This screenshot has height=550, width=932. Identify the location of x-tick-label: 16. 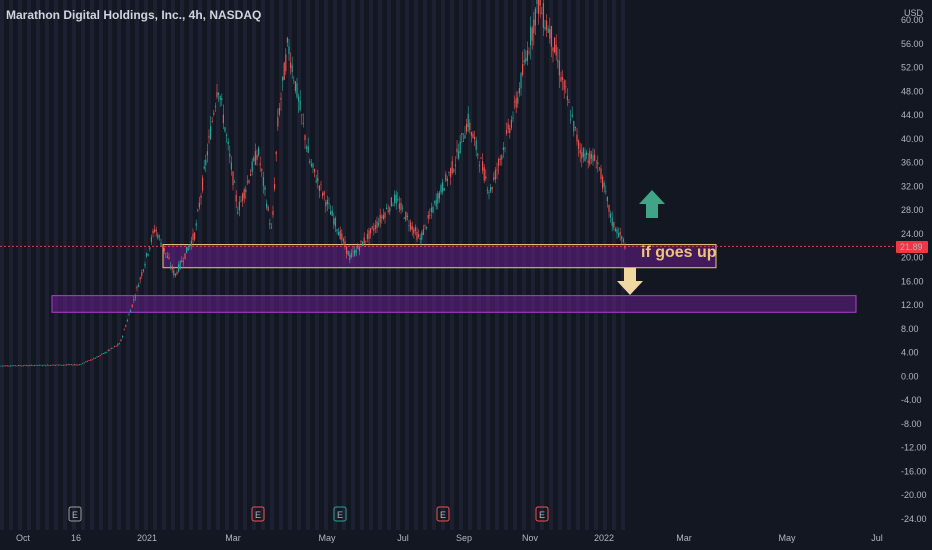
(76, 538).